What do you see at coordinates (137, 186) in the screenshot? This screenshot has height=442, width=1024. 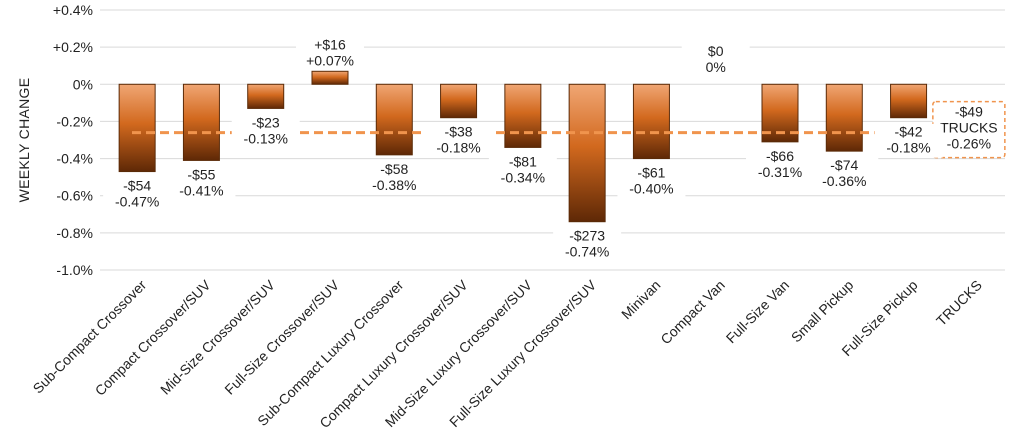 I see `dollar-label: -$54` at bounding box center [137, 186].